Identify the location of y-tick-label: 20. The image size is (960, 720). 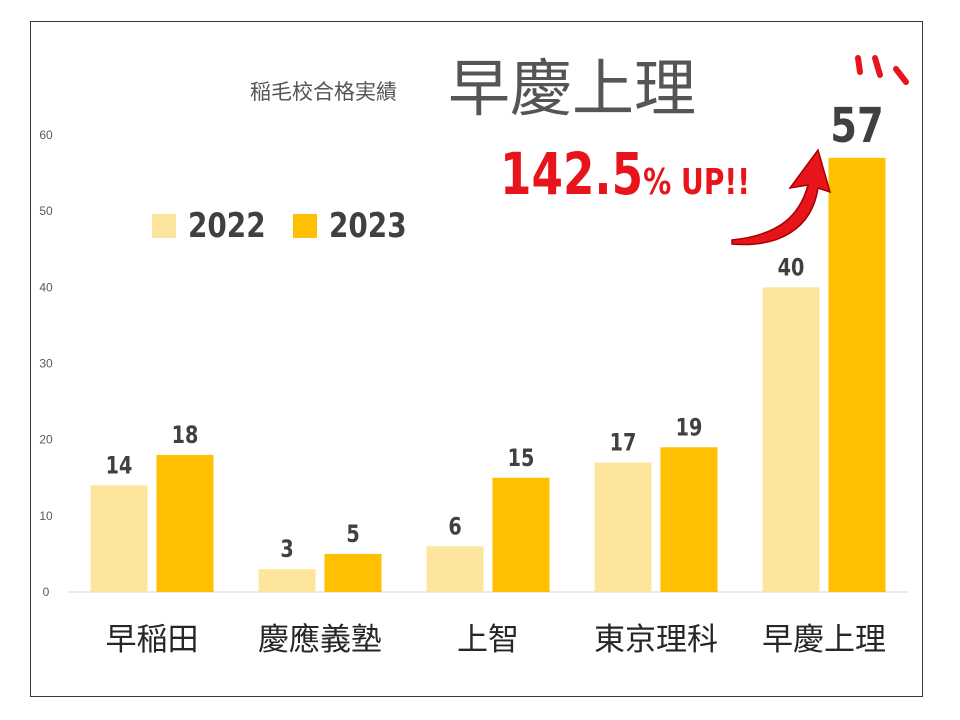
(46, 440).